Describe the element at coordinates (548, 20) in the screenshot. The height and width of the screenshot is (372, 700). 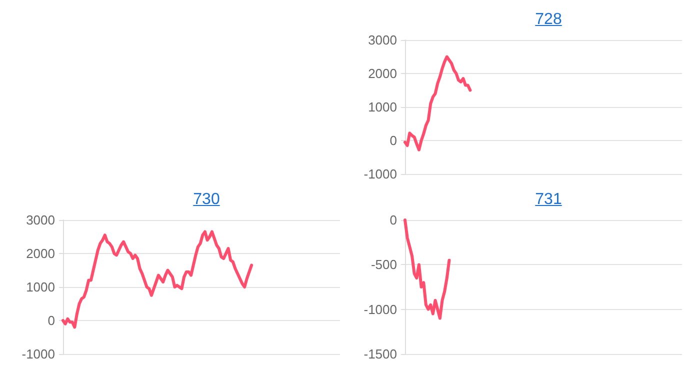
I see `chart-title: 728` at that location.